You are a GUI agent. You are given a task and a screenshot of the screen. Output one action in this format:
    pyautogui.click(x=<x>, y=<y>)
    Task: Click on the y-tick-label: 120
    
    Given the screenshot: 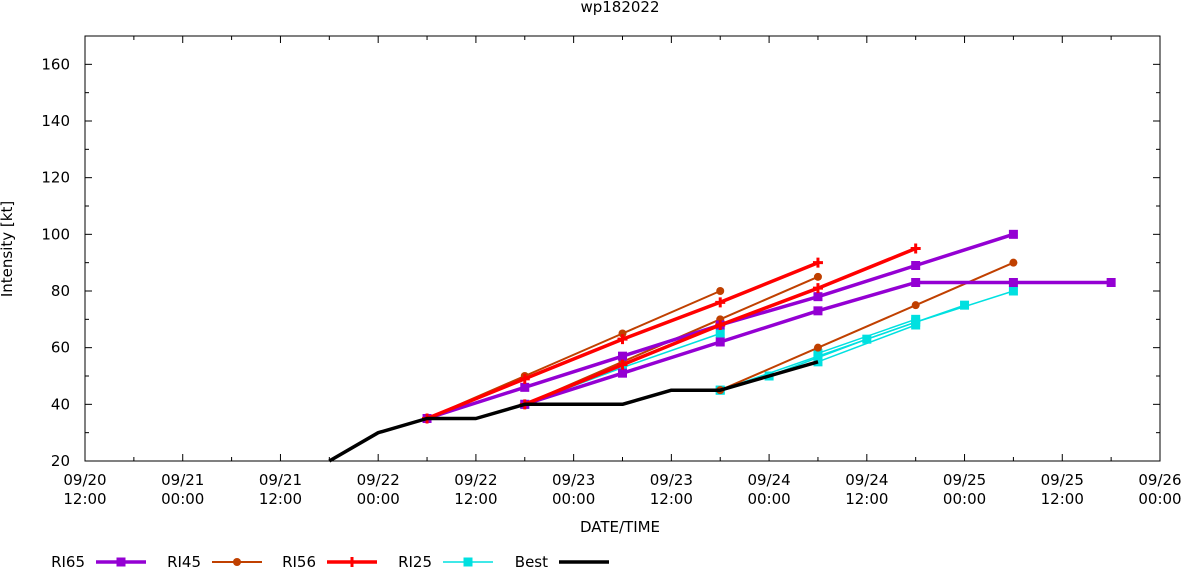 What is the action you would take?
    pyautogui.click(x=55, y=178)
    